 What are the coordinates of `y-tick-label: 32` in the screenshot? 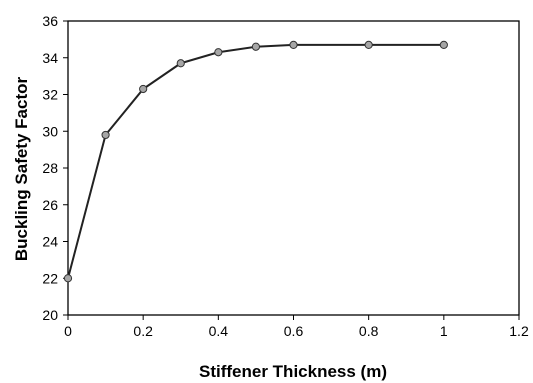 It's located at (50, 95).